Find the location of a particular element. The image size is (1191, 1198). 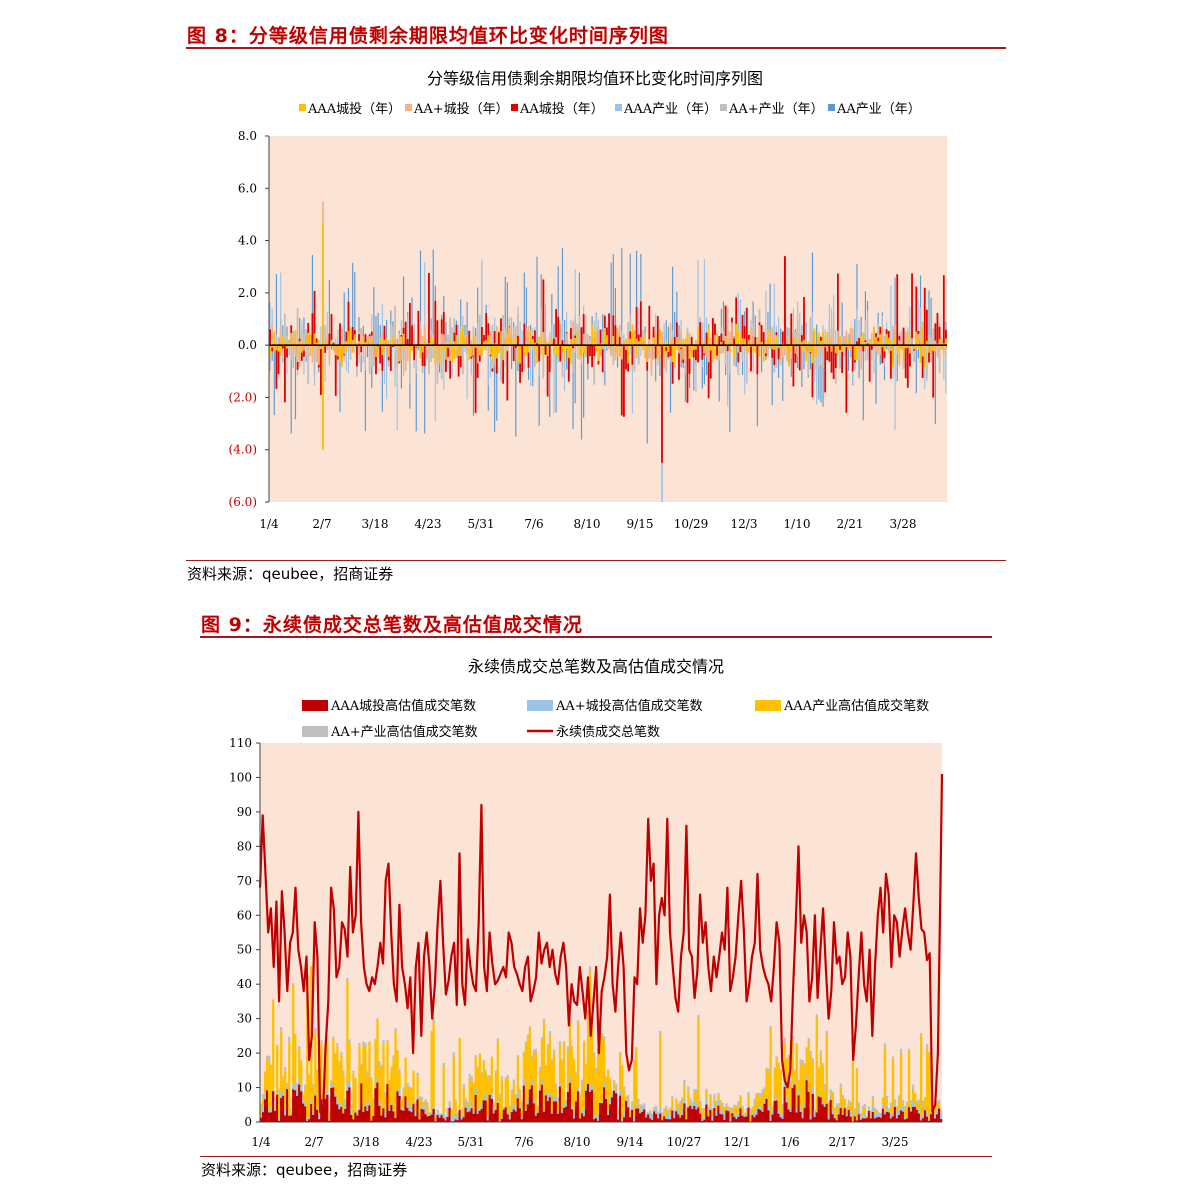

figure-8-source: 资料来源：qeubee，招商证券 is located at coordinates (290, 574).